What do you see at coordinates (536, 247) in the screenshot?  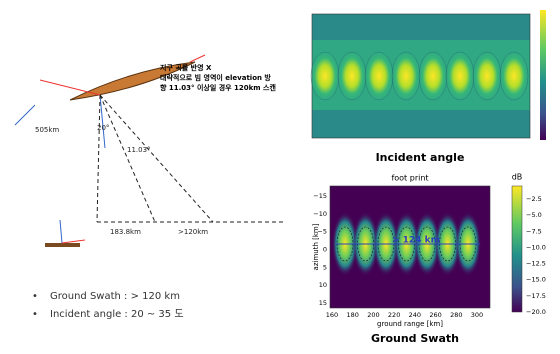 I see `colorbar-tick-label: −10.0` at bounding box center [536, 247].